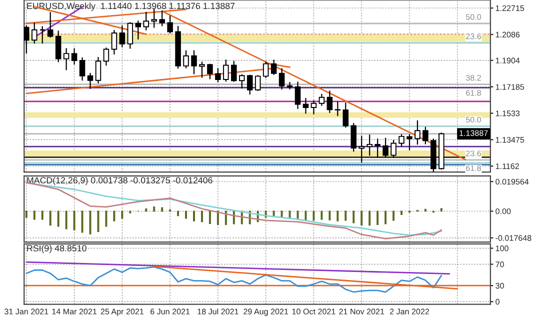 The height and width of the screenshot is (321, 536). What do you see at coordinates (512, 181) in the screenshot?
I see `y-tick-label: 0.019564` at bounding box center [512, 181].